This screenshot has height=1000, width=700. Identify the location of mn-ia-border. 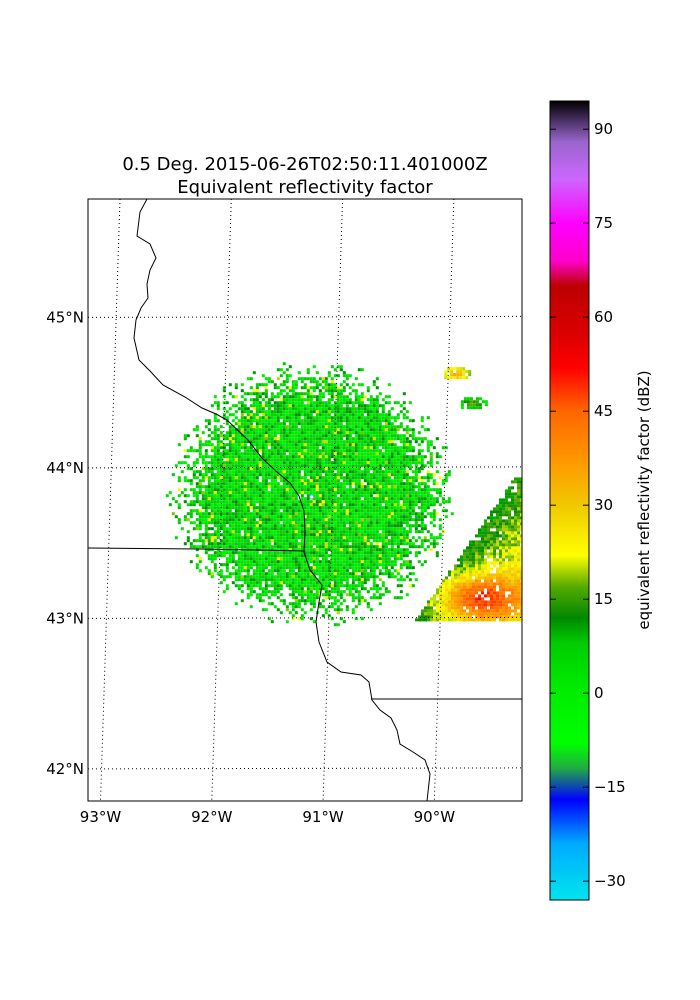
(197, 549).